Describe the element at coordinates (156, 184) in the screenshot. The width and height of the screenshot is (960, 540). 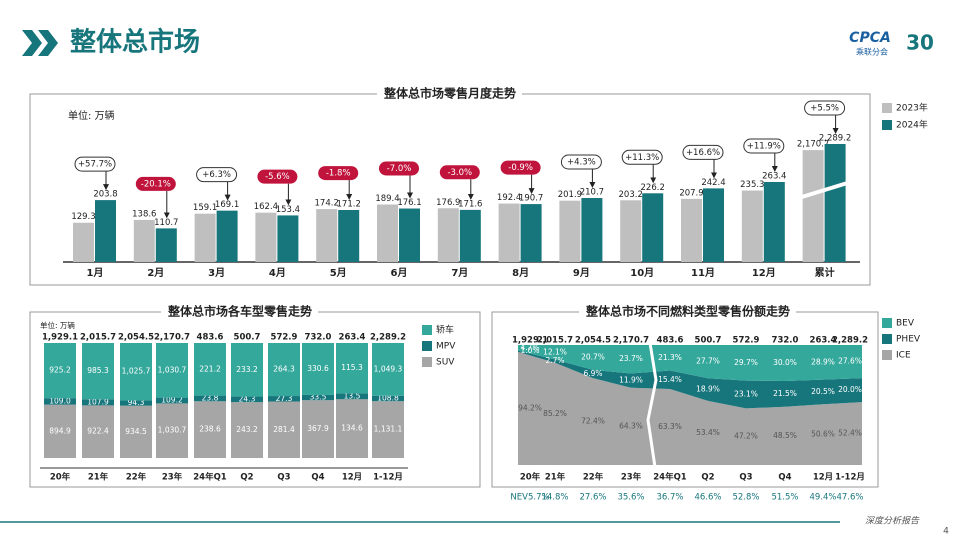
I see `growth-label: -20.1%` at that location.